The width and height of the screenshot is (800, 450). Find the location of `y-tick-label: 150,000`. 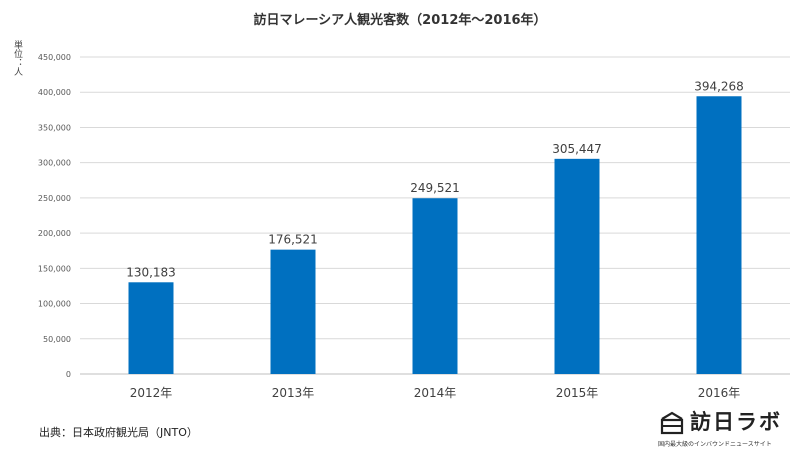

y-tick-label: 150,000 is located at coordinates (54, 268).